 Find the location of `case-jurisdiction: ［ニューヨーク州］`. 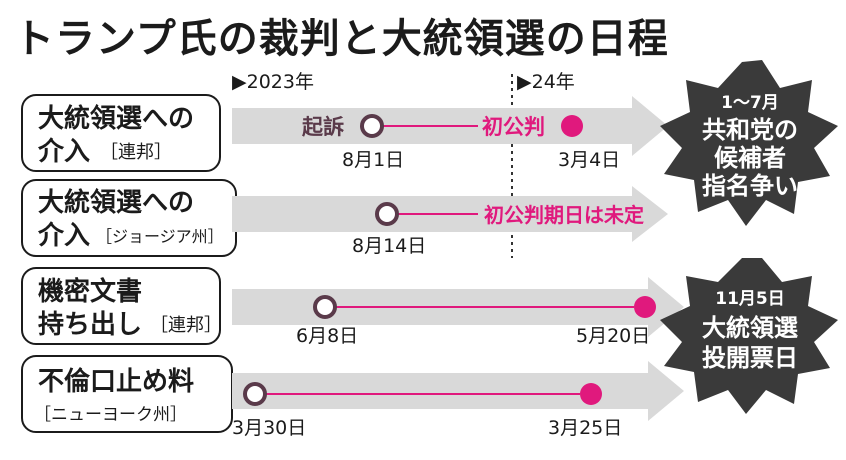

case-jurisdiction: ［ニューヨーク州］ is located at coordinates (110, 415).